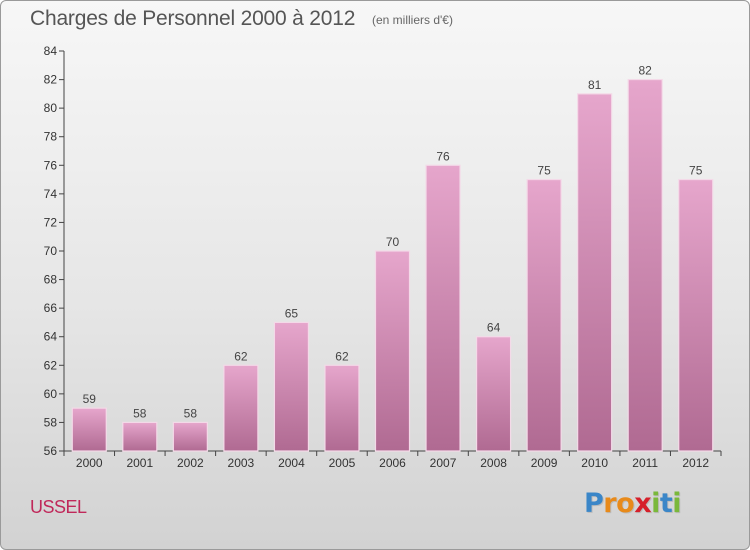 The width and height of the screenshot is (750, 550). What do you see at coordinates (58, 507) in the screenshot?
I see `place-name: USSEL` at bounding box center [58, 507].